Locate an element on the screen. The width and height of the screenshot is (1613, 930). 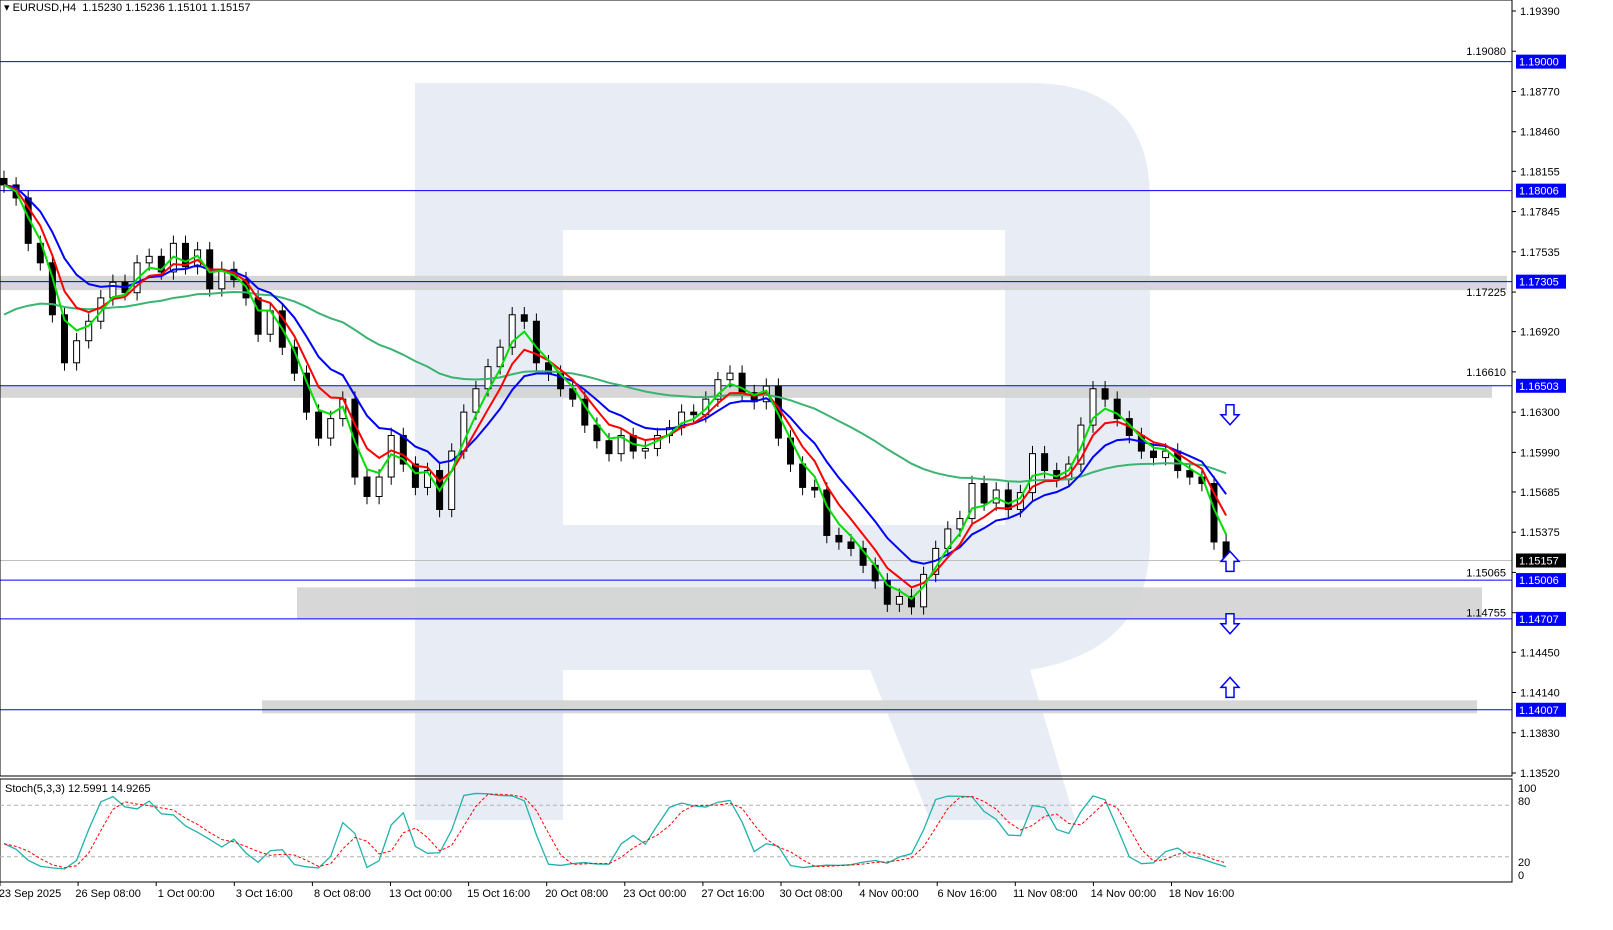
x-tick-label: 8 Oct 08:00 is located at coordinates (342, 894).